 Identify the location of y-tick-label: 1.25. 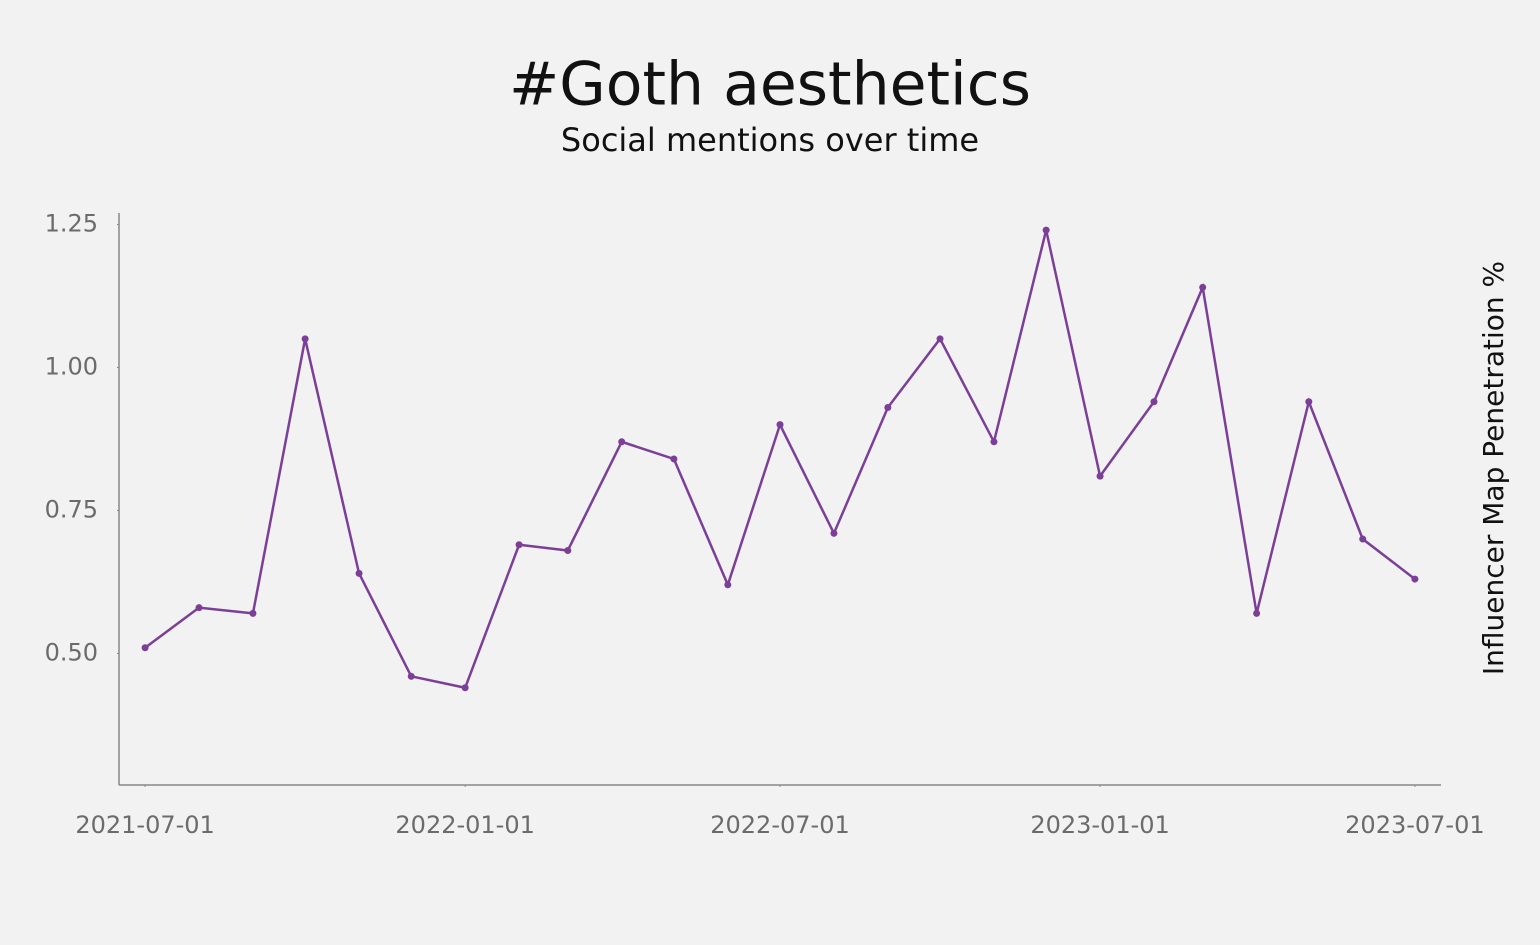
(71, 223).